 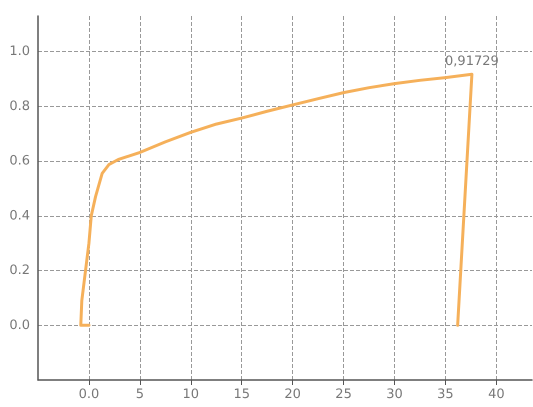 I want to click on y-tick-label: 0.8, so click(x=19, y=106).